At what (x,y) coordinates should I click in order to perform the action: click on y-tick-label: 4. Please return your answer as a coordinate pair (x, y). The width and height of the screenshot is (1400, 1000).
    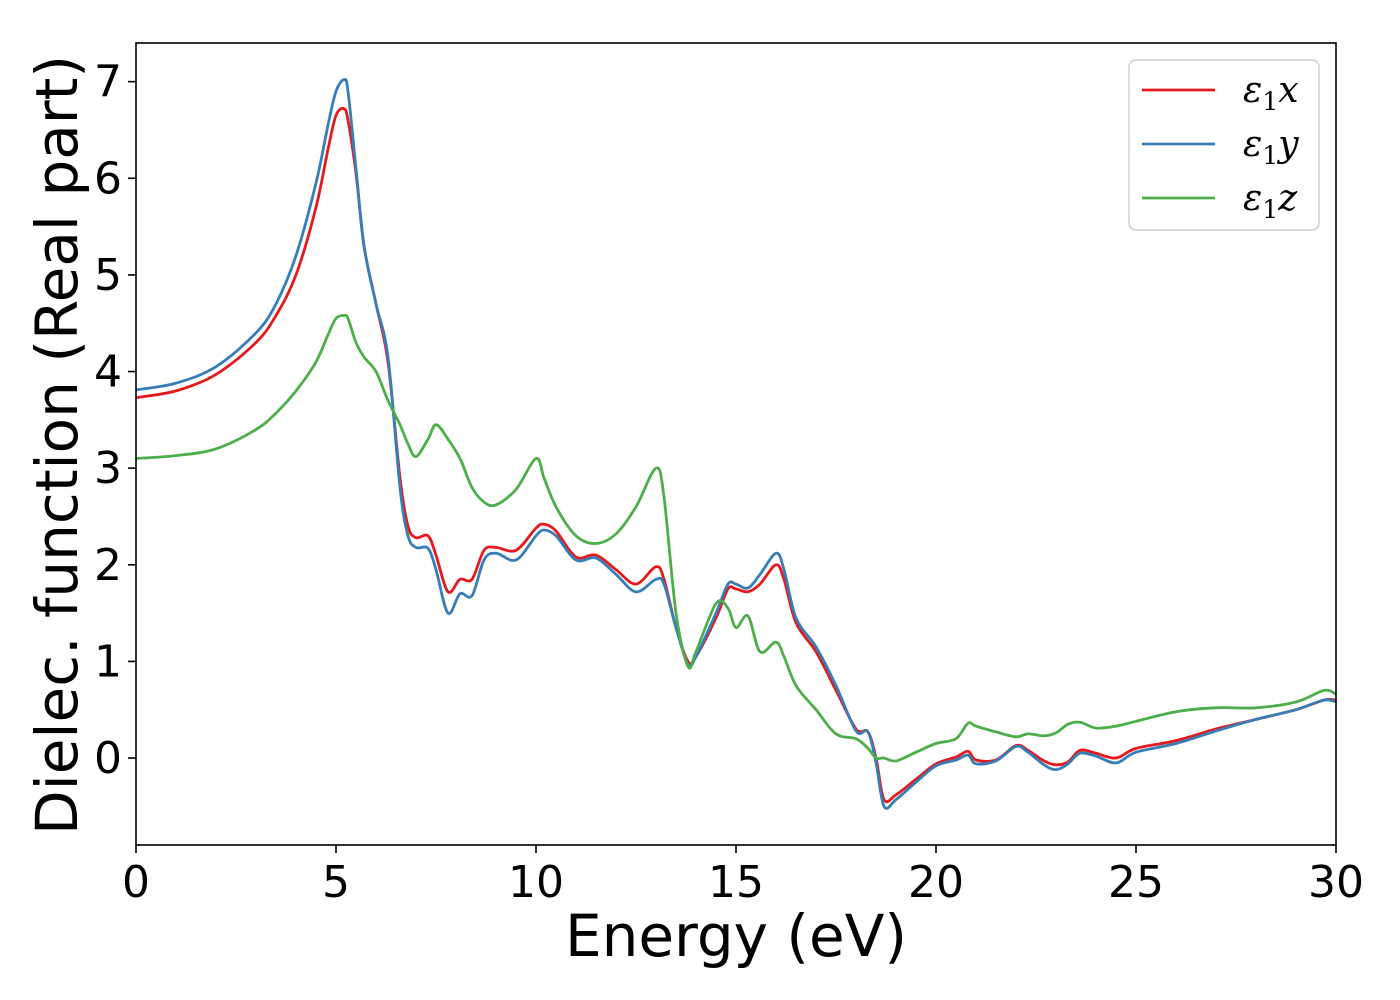
    Looking at the image, I should click on (108, 372).